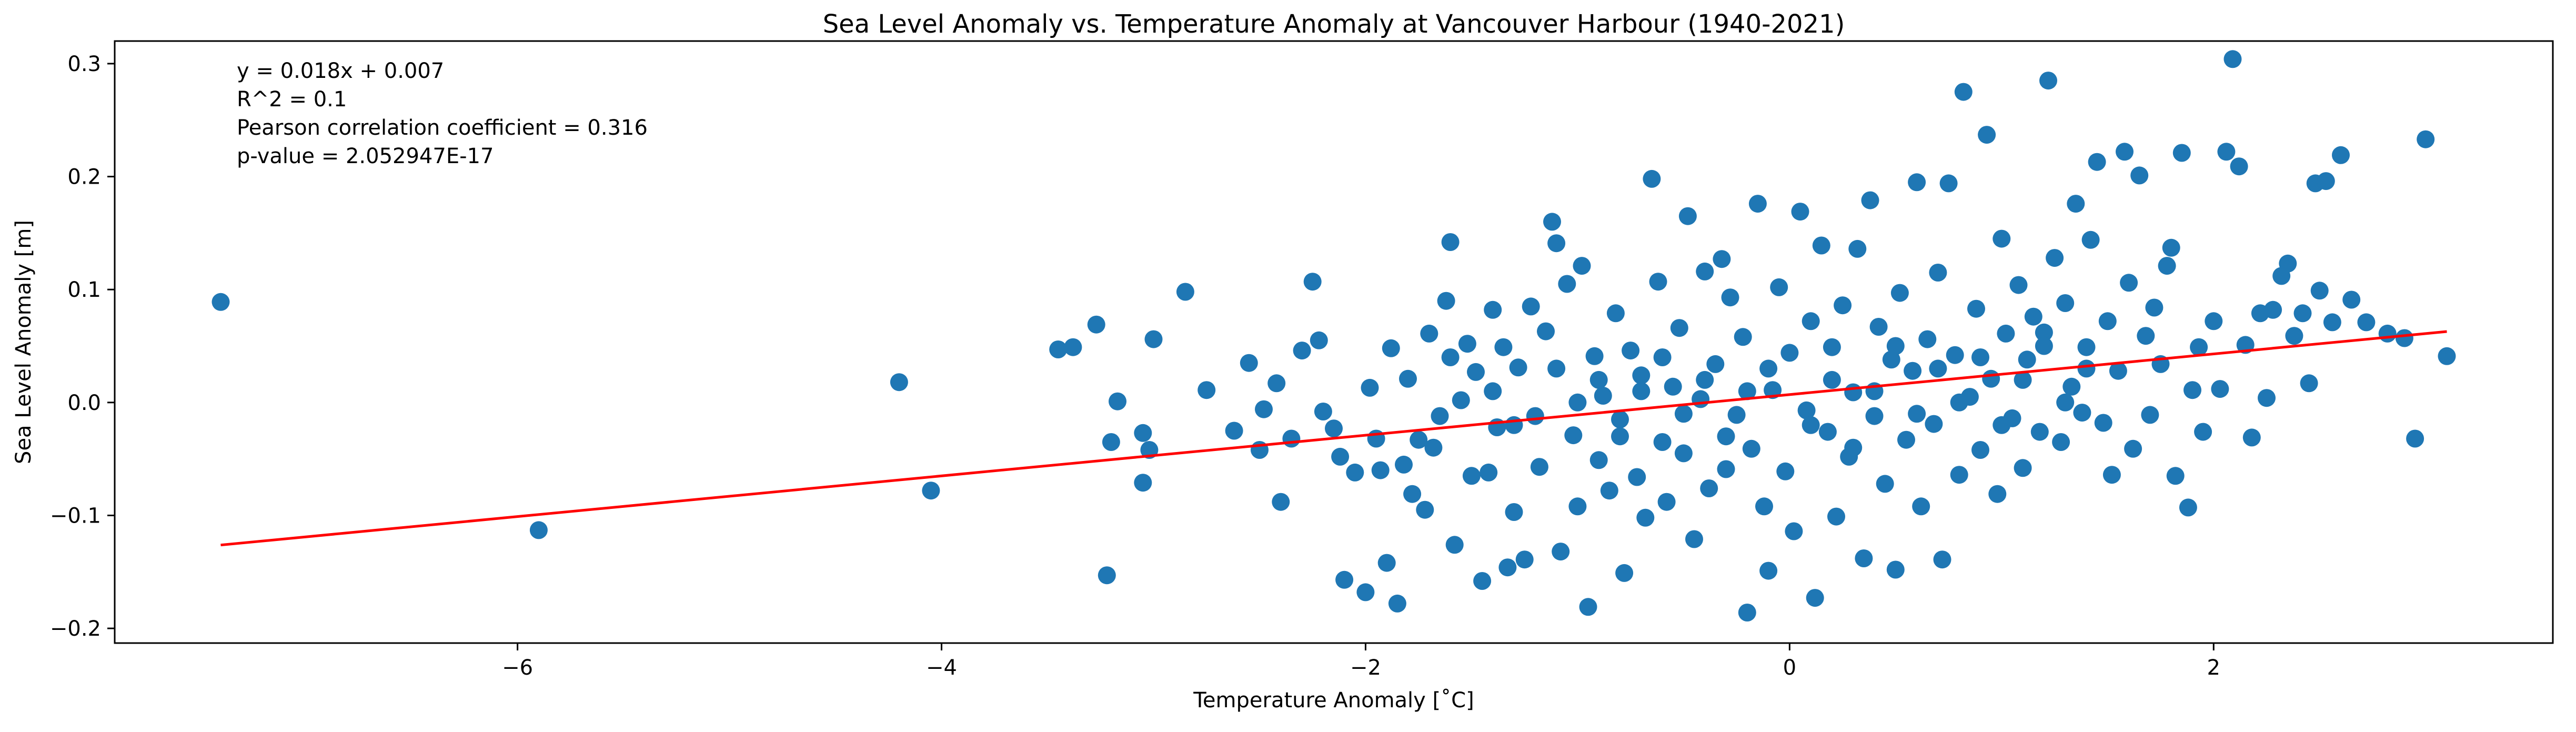 This screenshot has width=2576, height=732. What do you see at coordinates (1334, 700) in the screenshot?
I see `x-axis-label: Temperature Anomaly [˚C]` at bounding box center [1334, 700].